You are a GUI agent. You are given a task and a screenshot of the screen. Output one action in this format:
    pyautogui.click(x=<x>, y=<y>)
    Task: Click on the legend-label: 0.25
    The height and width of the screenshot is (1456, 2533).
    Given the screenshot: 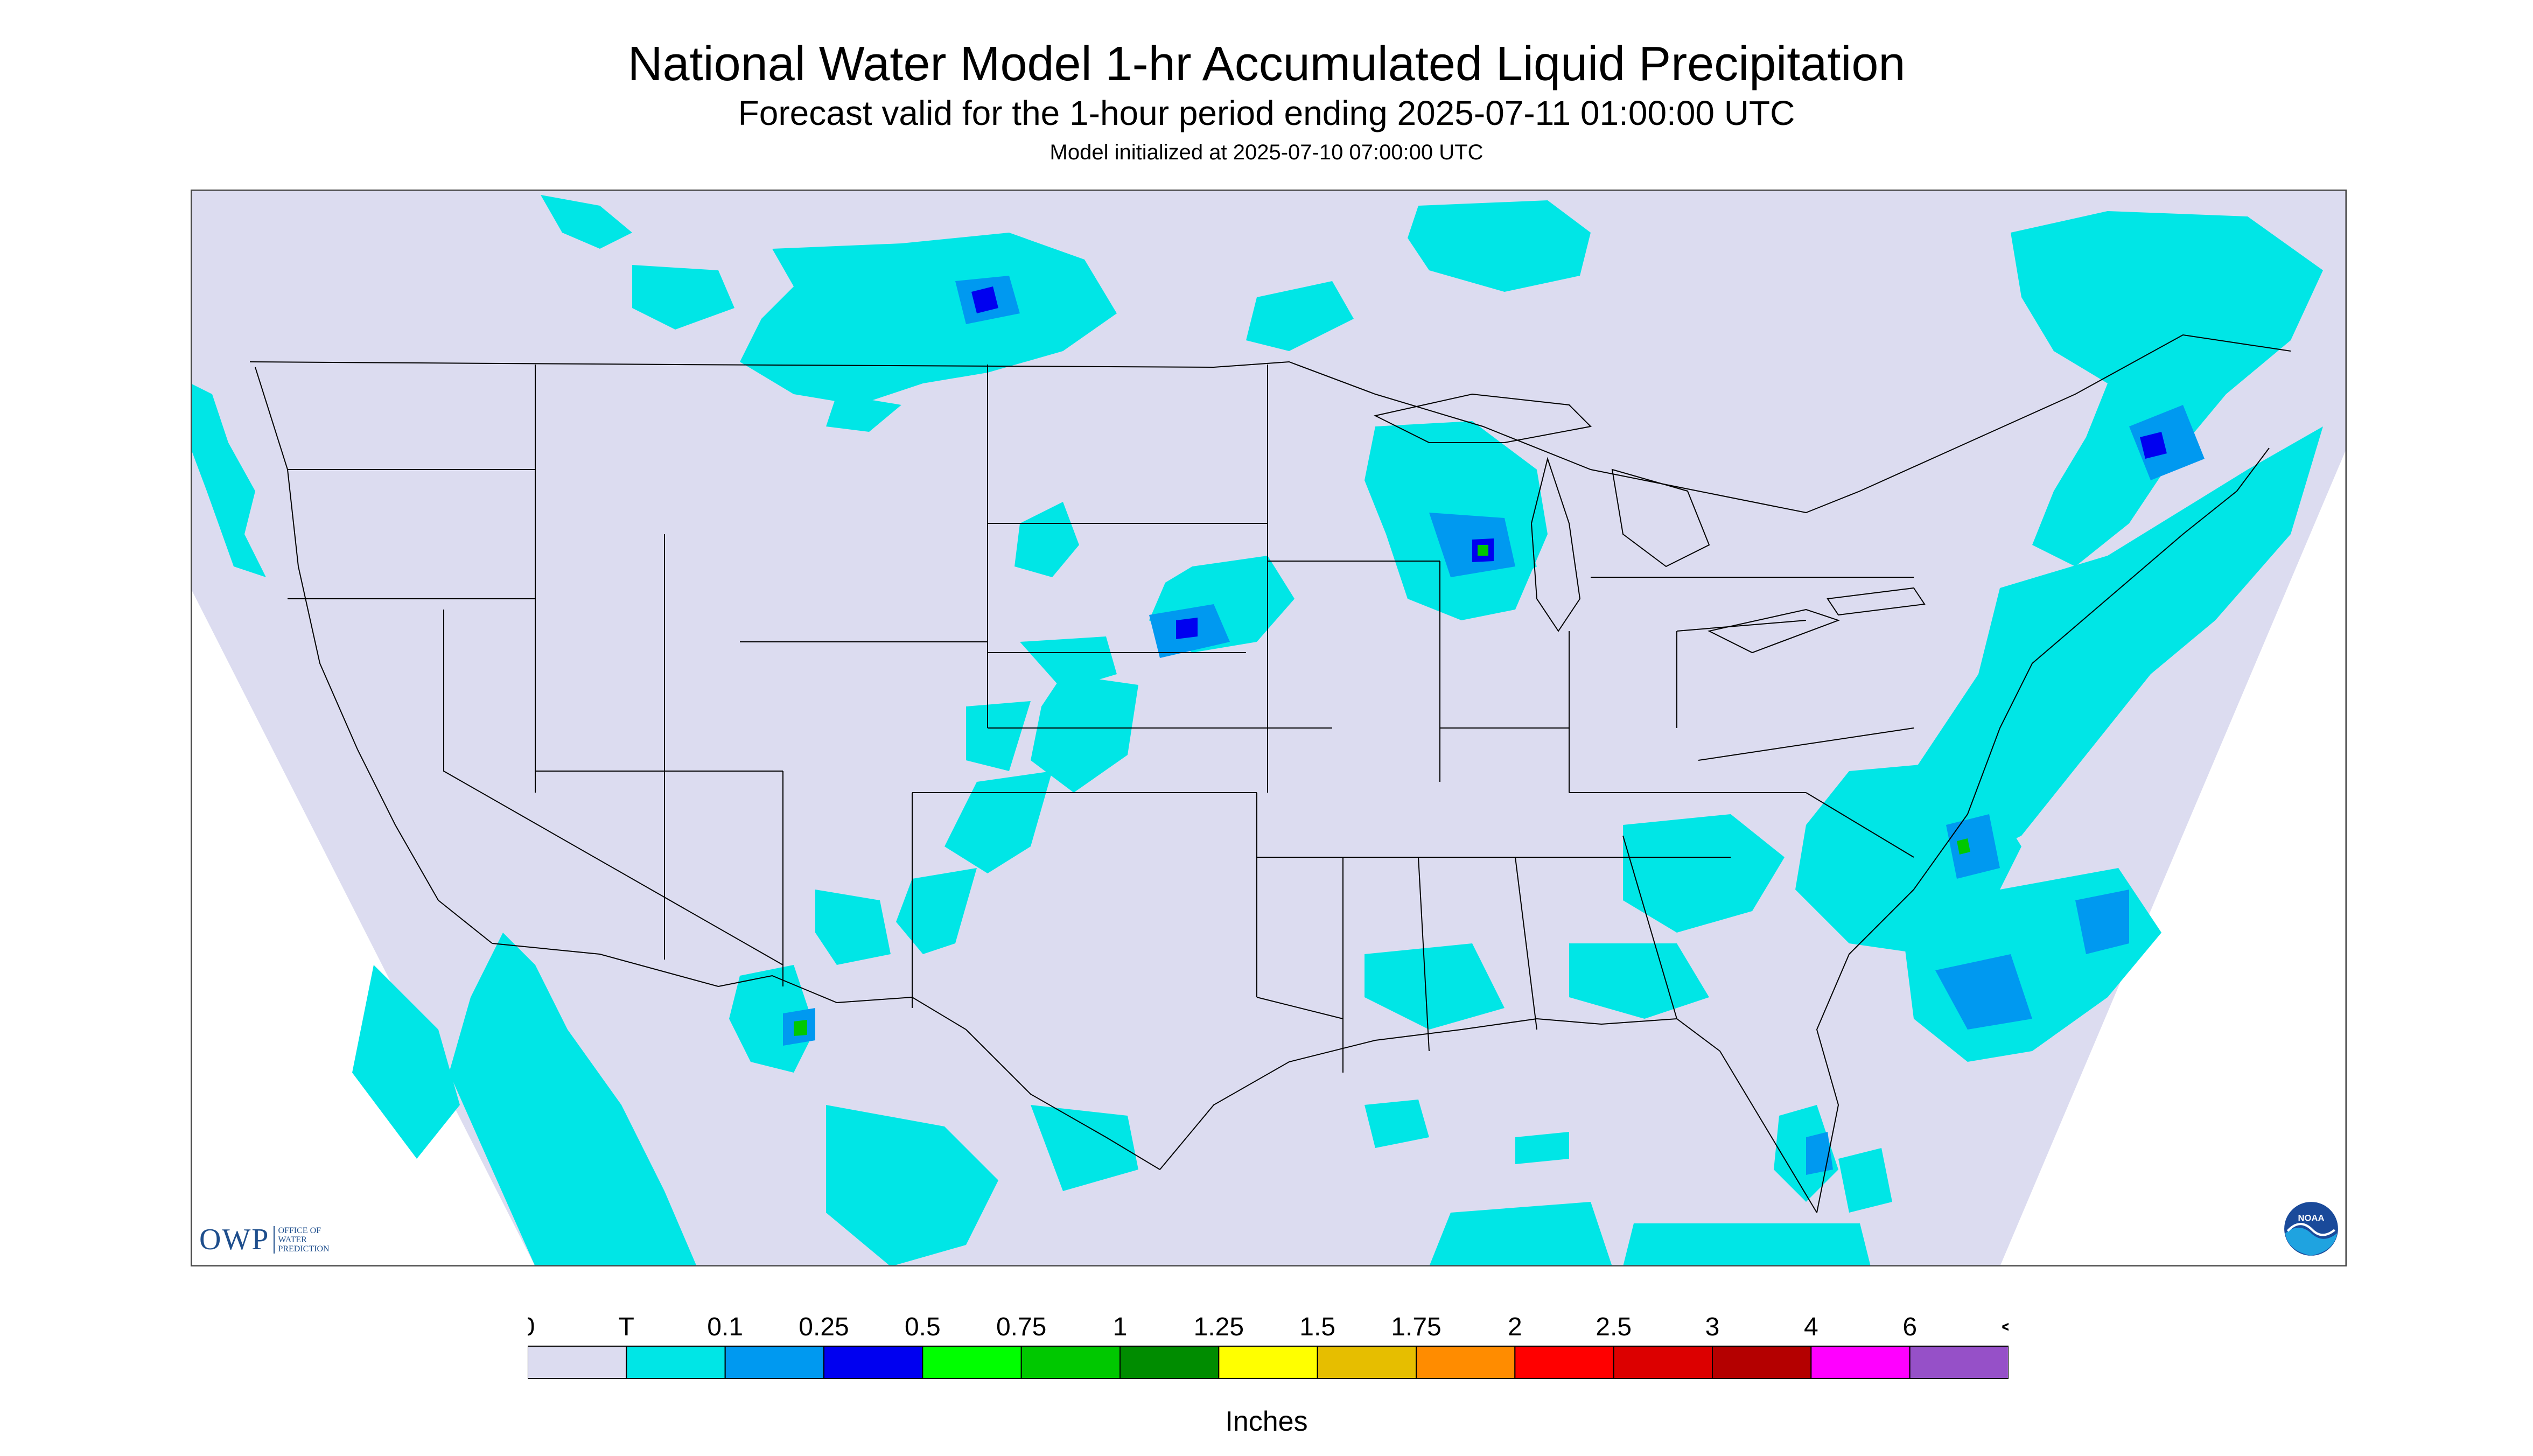 What is the action you would take?
    pyautogui.click(x=824, y=1327)
    